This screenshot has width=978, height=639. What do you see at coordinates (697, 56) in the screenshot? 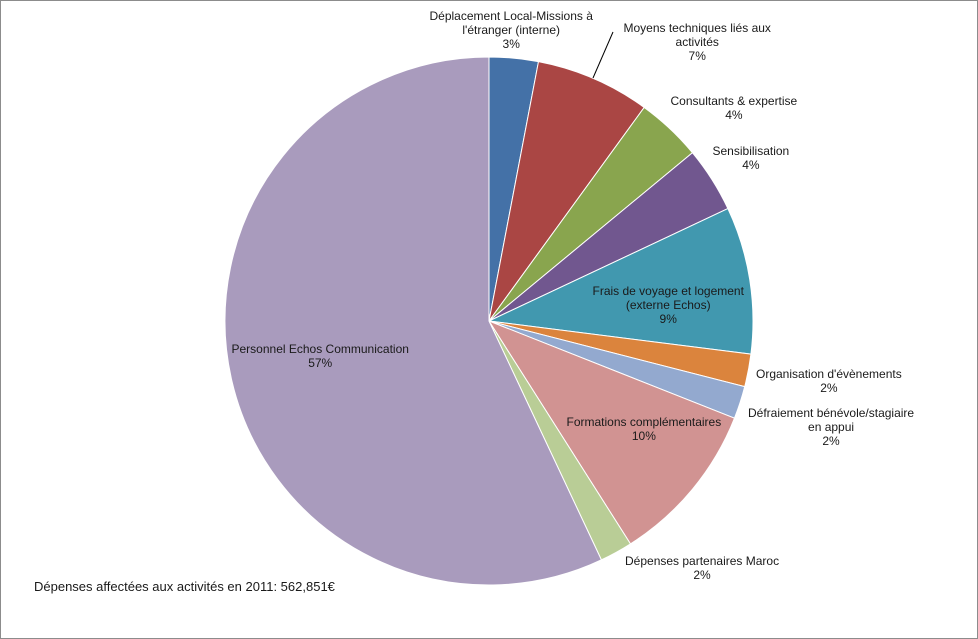
I see `slice-percent: 7%` at bounding box center [697, 56].